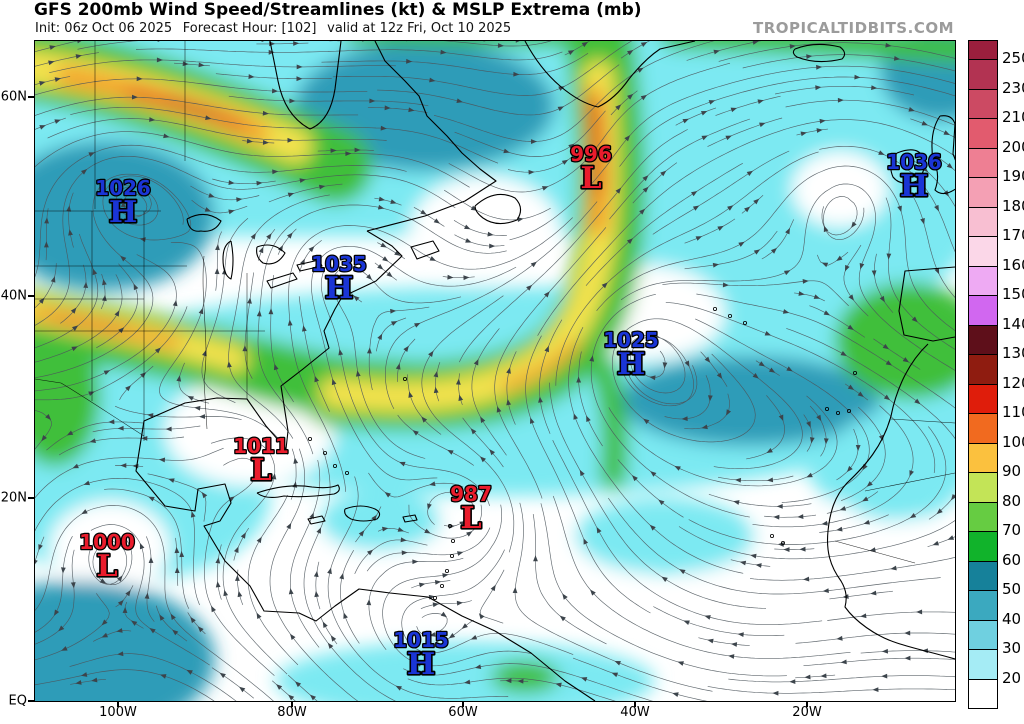  Describe the element at coordinates (13, 498) in the screenshot. I see `lat-tick-label: 20N` at that location.